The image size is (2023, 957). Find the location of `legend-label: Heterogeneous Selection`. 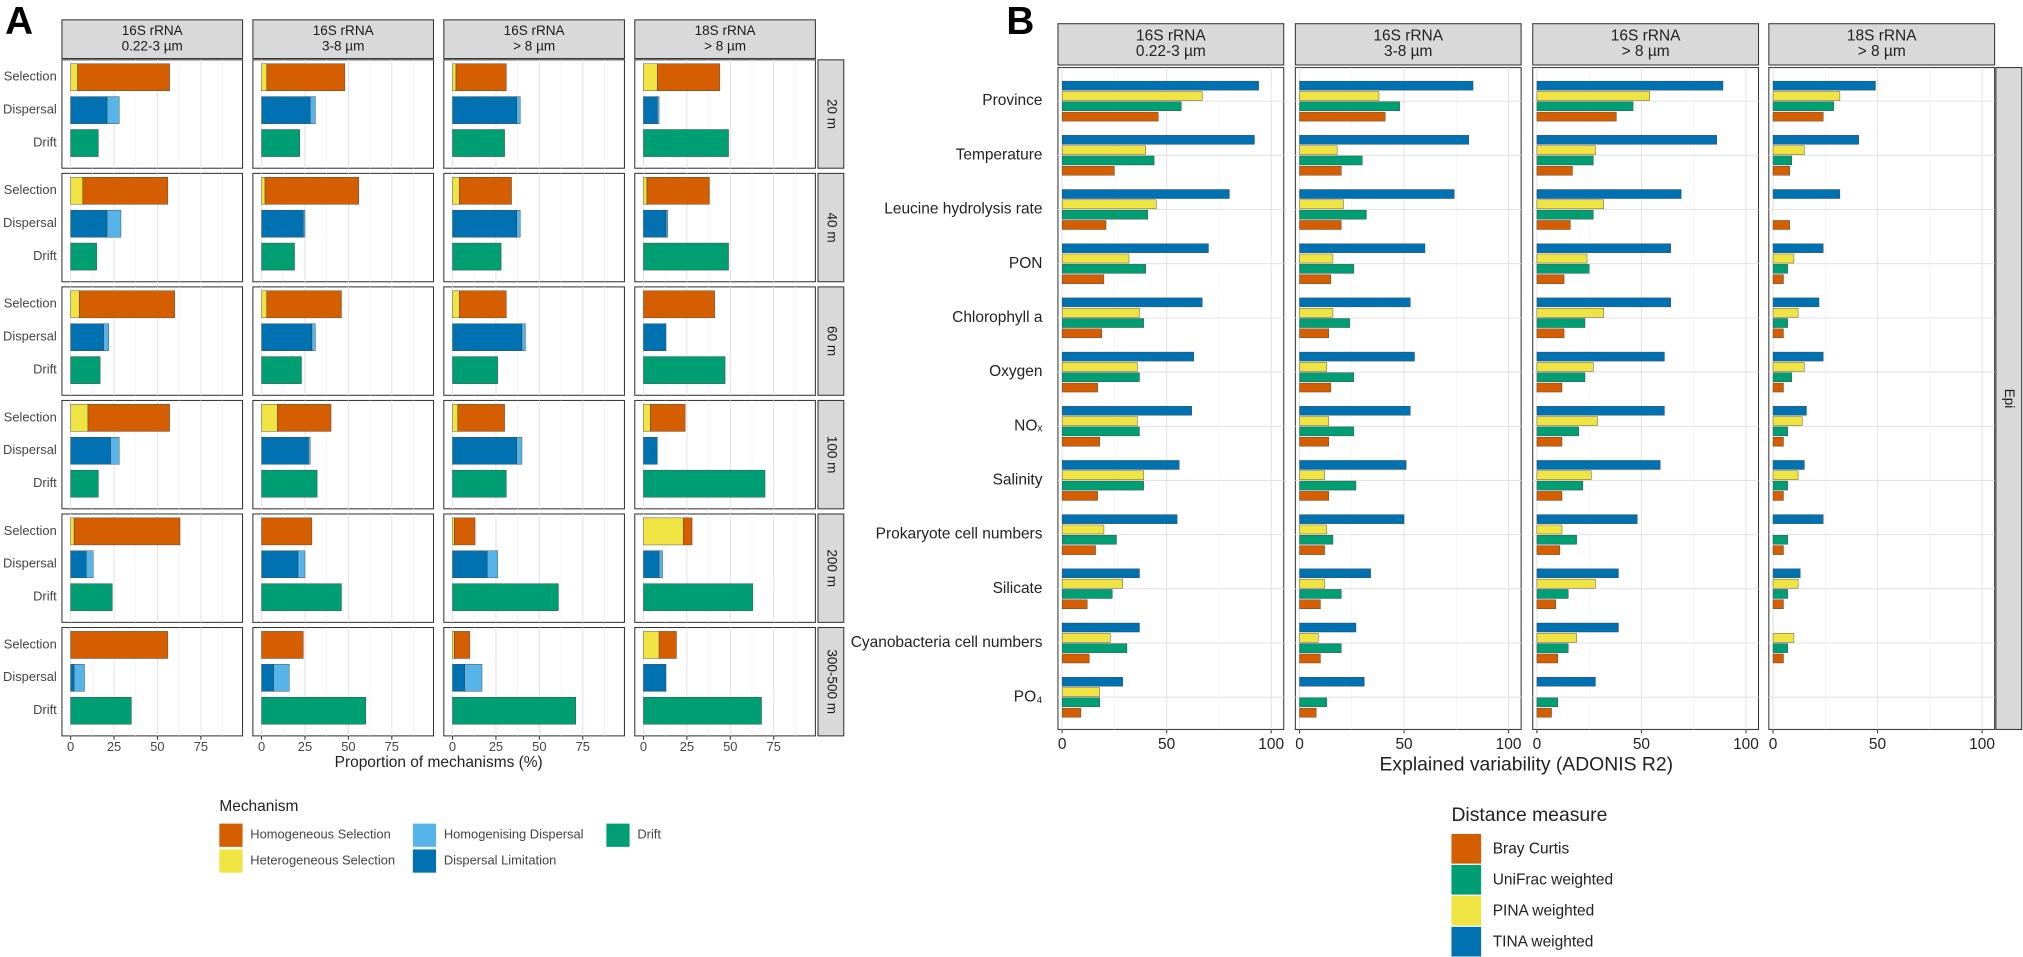

legend-label: Heterogeneous Selection is located at coordinates (322, 859).